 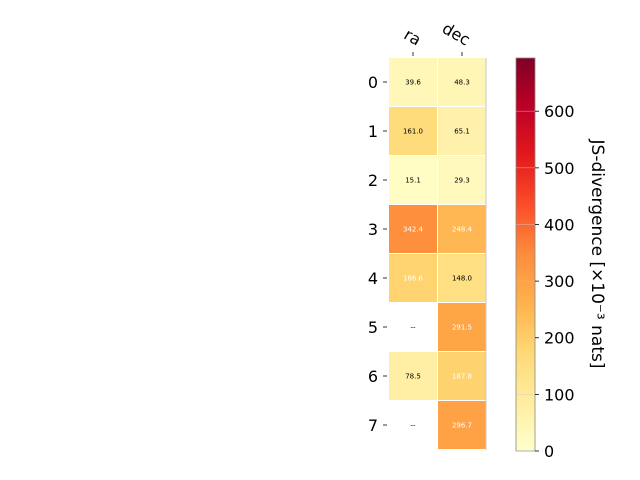 What do you see at coordinates (373, 278) in the screenshot?
I see `y-tick-label: 4` at bounding box center [373, 278].